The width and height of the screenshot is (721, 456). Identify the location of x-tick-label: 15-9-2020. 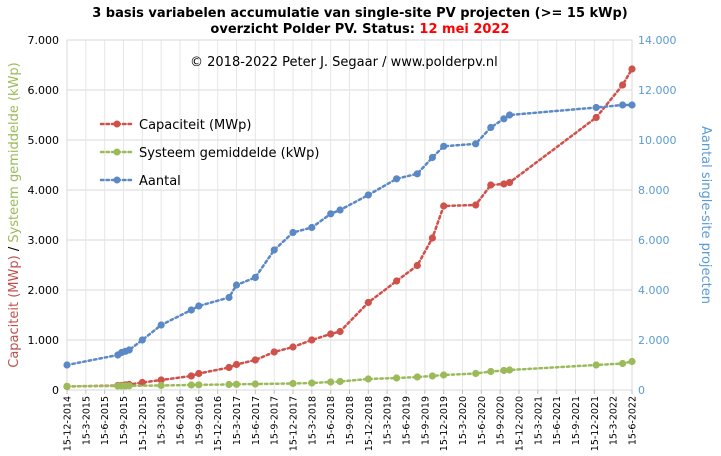
(501, 420).